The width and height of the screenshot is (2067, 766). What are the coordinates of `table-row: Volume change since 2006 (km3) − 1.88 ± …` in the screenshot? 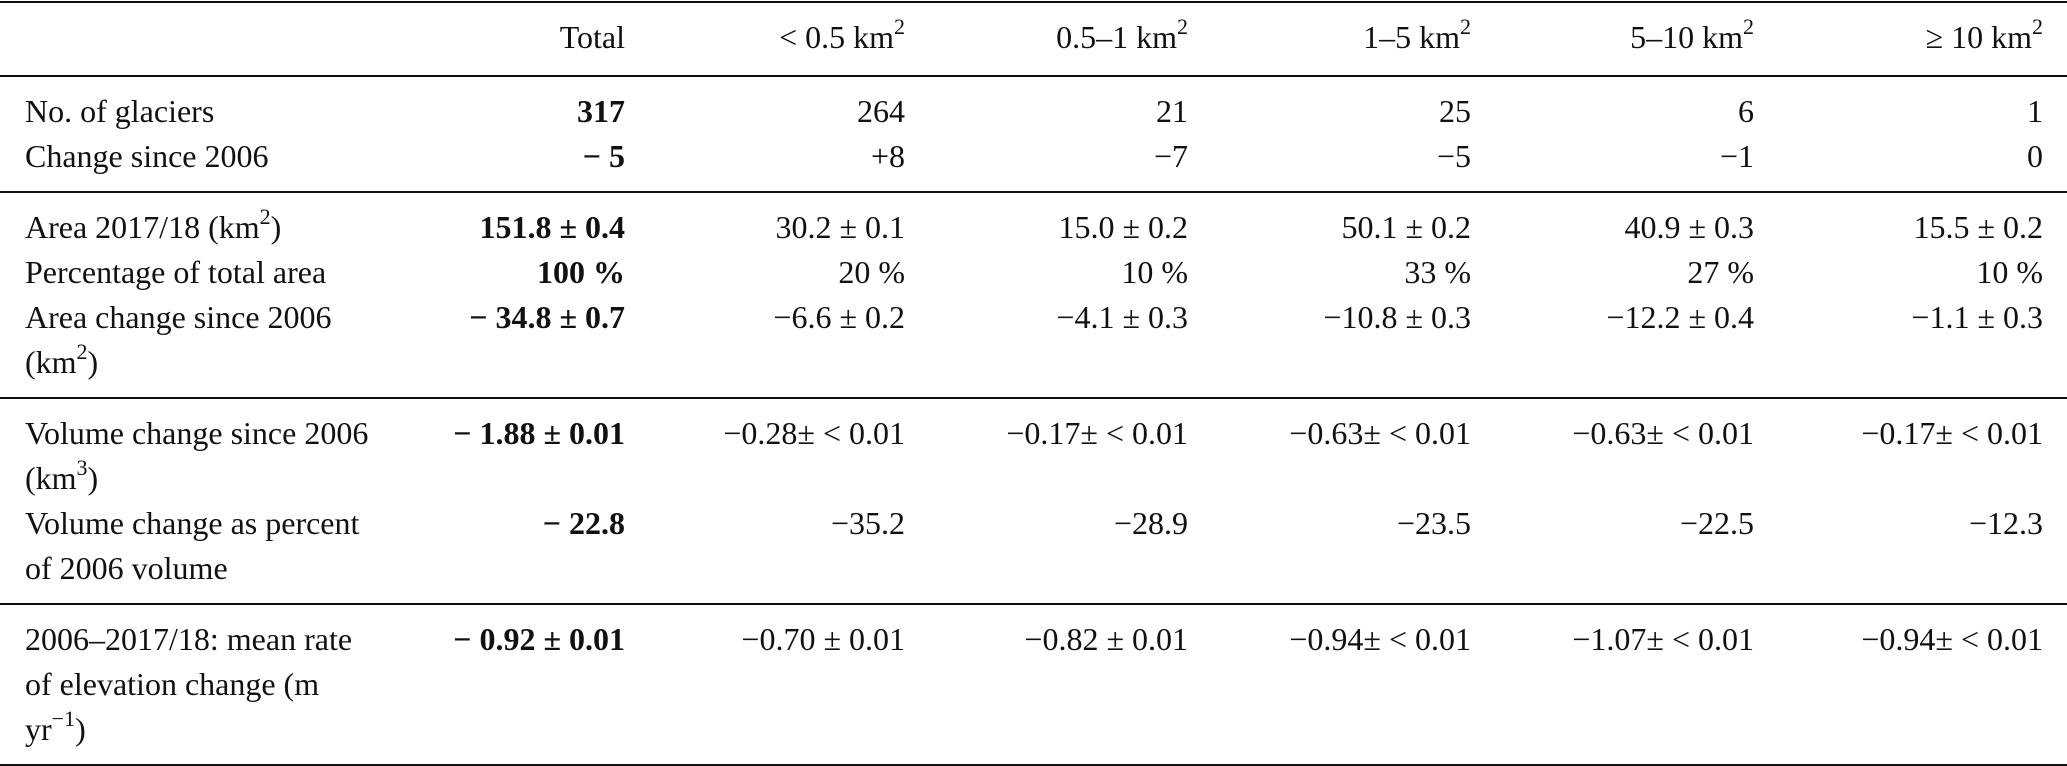 It's located at (1033, 449).